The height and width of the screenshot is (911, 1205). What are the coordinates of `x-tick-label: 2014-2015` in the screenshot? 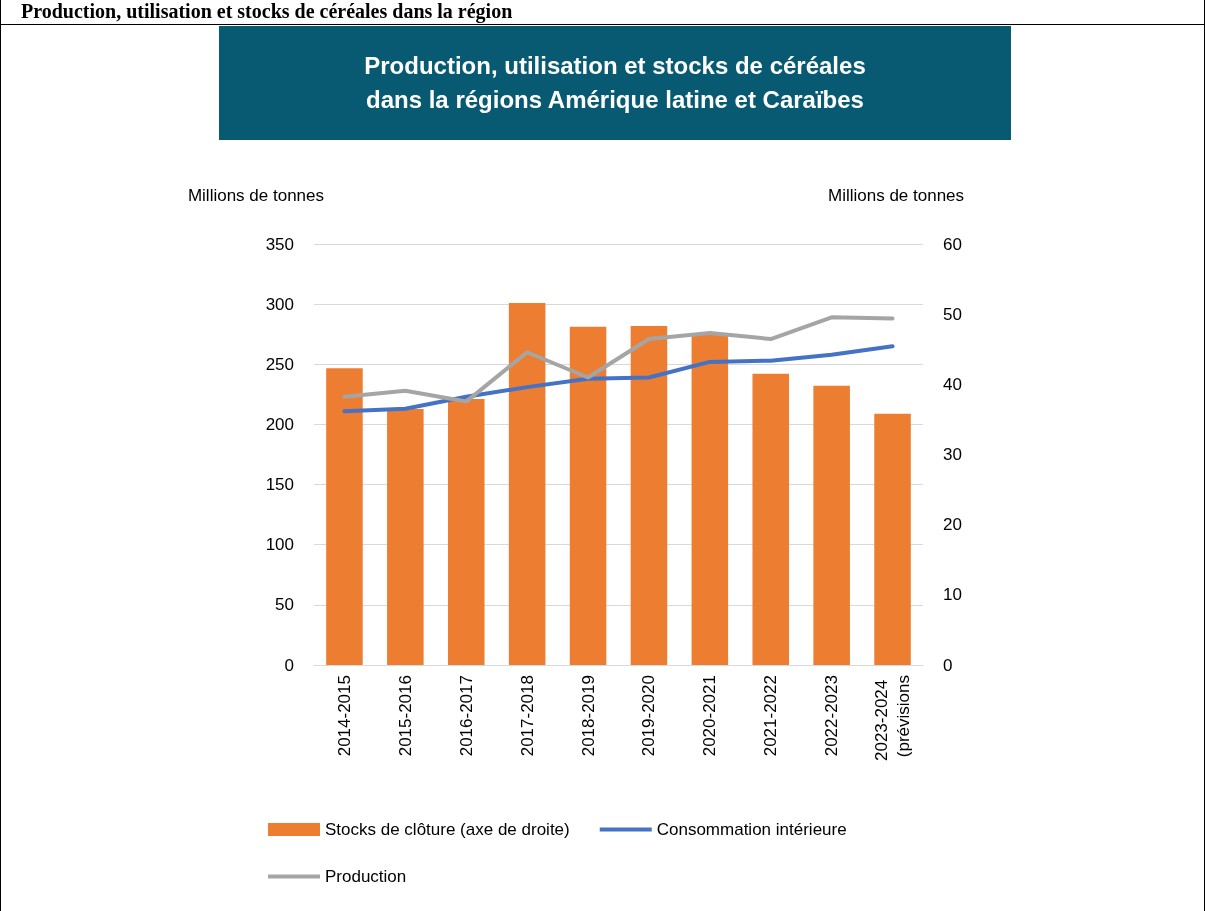 It's located at (344, 716).